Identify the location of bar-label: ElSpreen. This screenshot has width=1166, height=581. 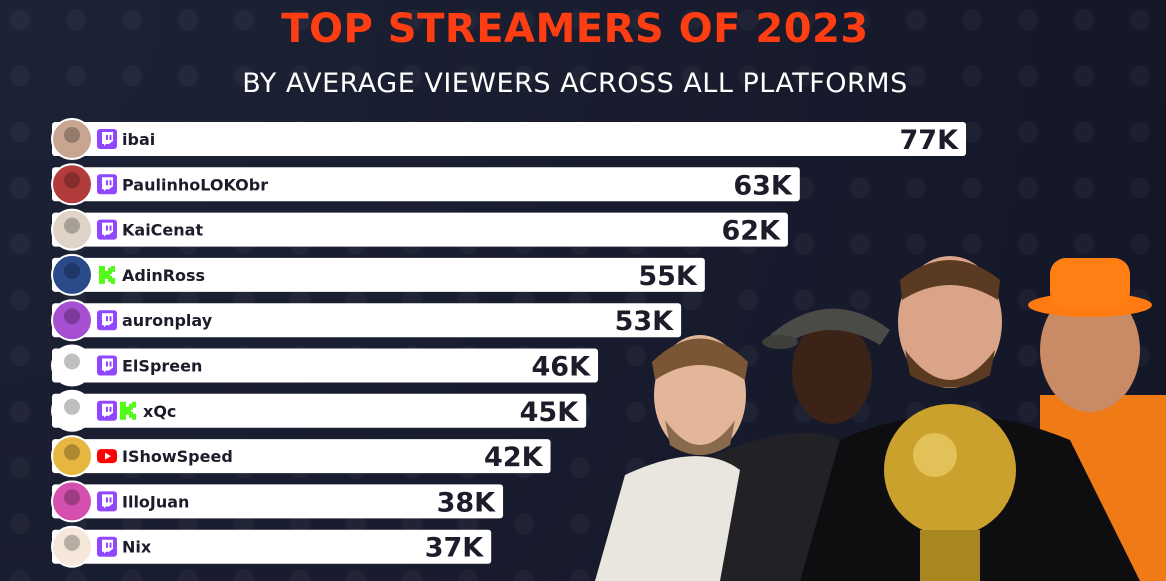
(162, 366).